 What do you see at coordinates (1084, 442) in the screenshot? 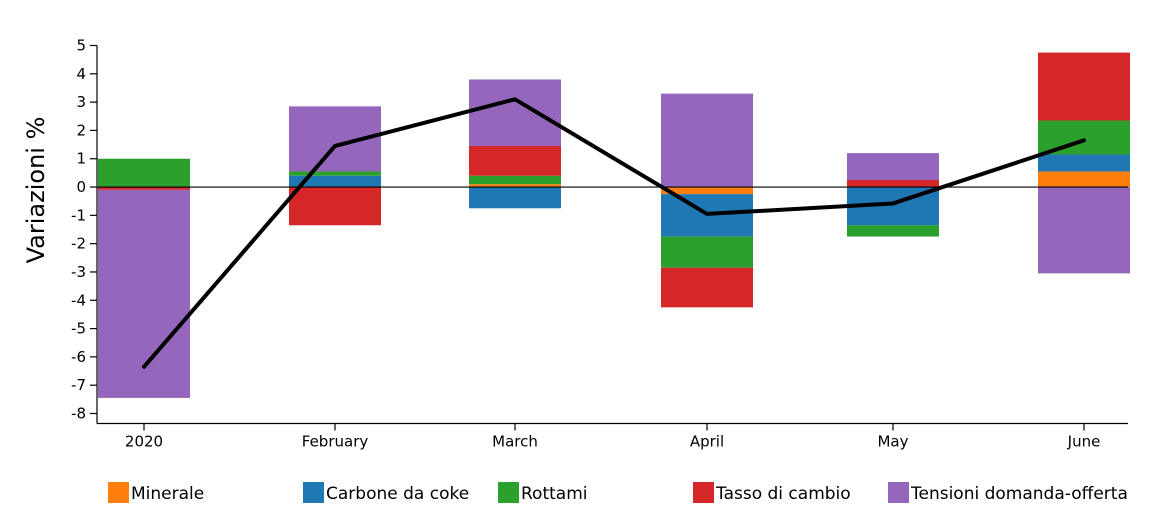
I see `x-tick-label: June` at bounding box center [1084, 442].